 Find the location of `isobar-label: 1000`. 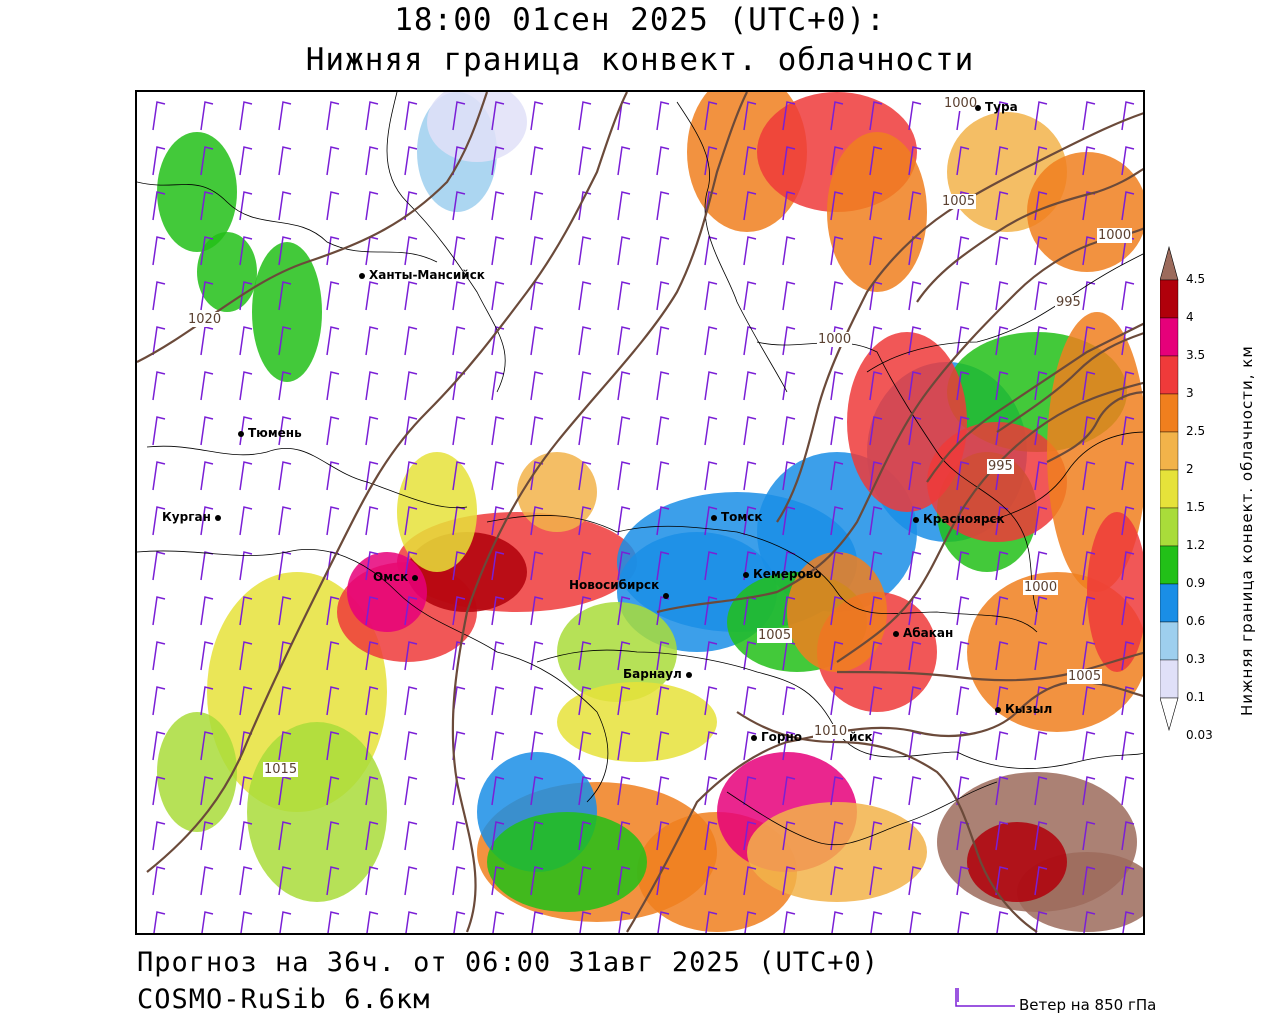

isobar-label: 1000 is located at coordinates (835, 339).